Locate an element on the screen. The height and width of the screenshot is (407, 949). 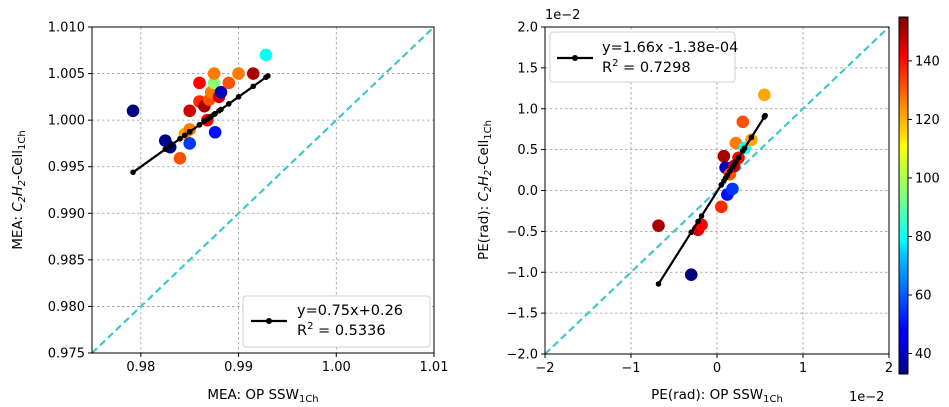
left-x-axis-label: MEA: OP SSW1Ch is located at coordinates (262, 396).